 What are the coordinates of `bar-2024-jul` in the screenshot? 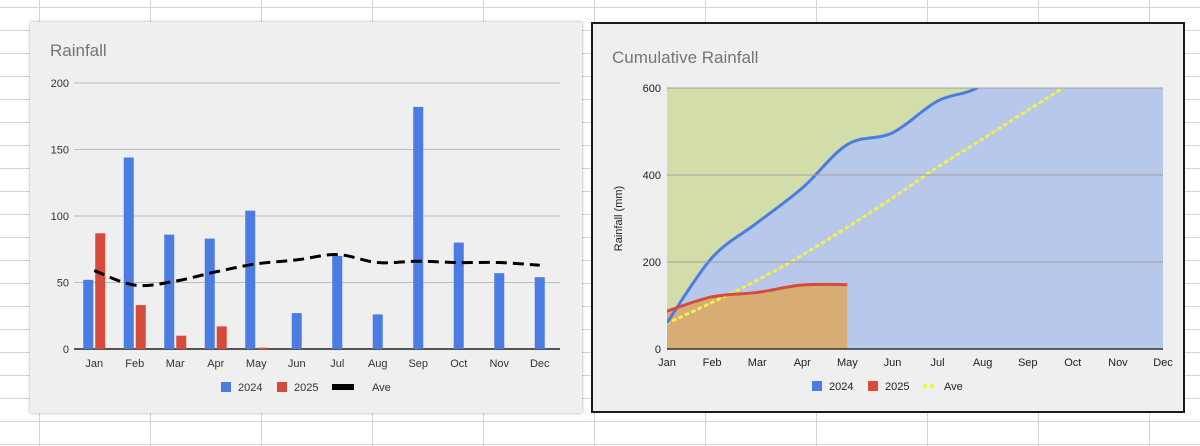 It's located at (337, 302).